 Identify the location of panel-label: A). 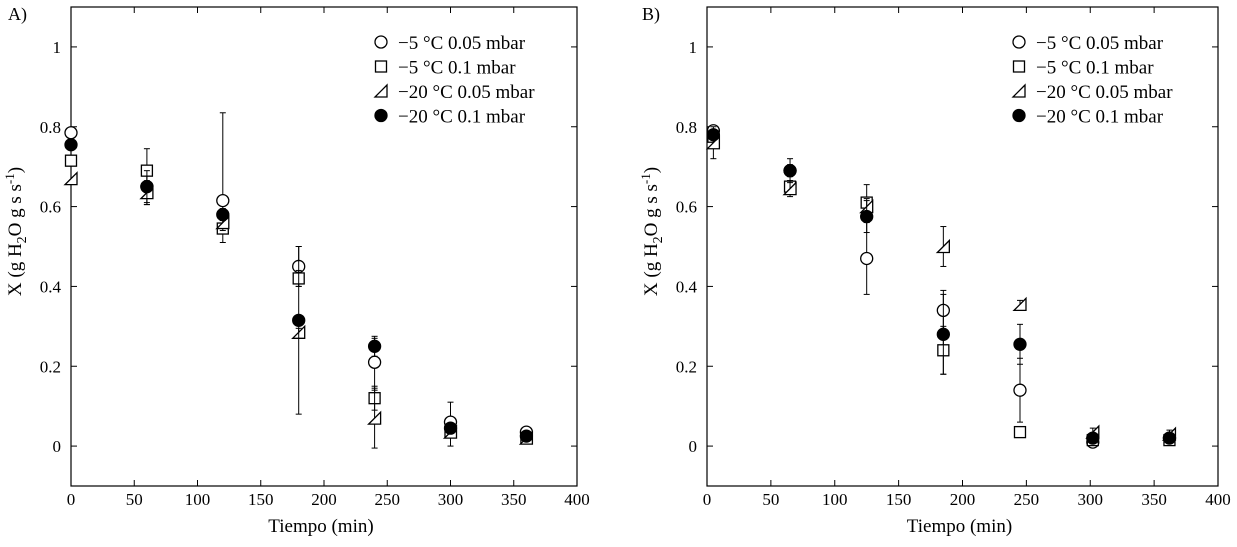
(17, 14).